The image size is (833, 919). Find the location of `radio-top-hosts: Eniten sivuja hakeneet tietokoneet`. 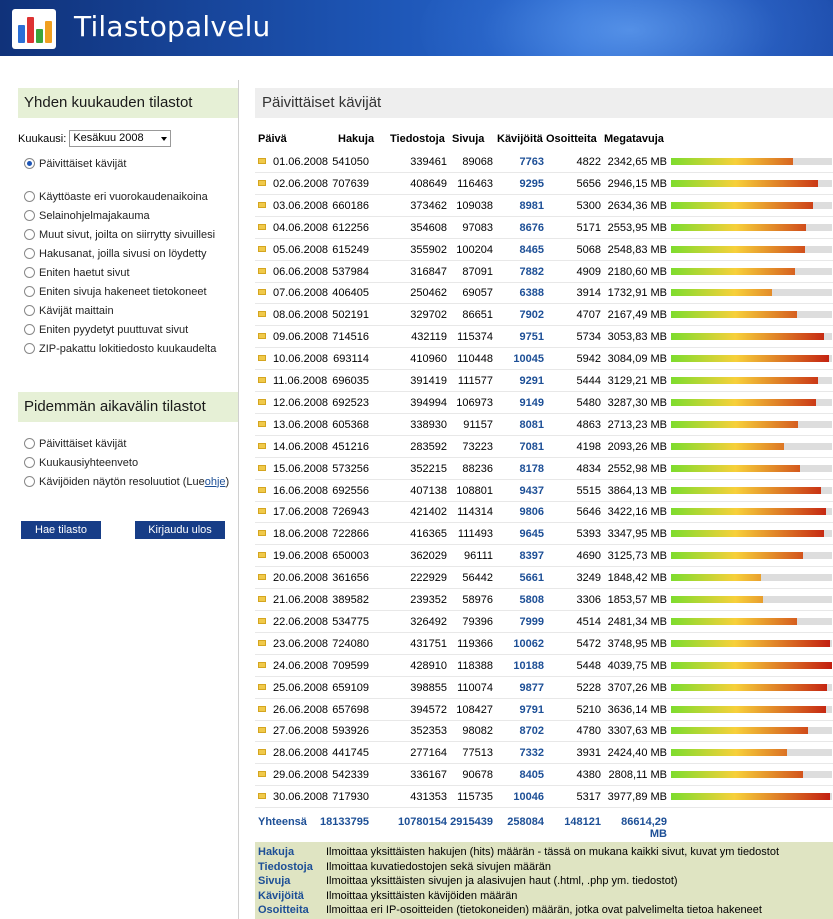

radio-top-hosts: Eniten sivuja hakeneet tietokoneet is located at coordinates (128, 291).